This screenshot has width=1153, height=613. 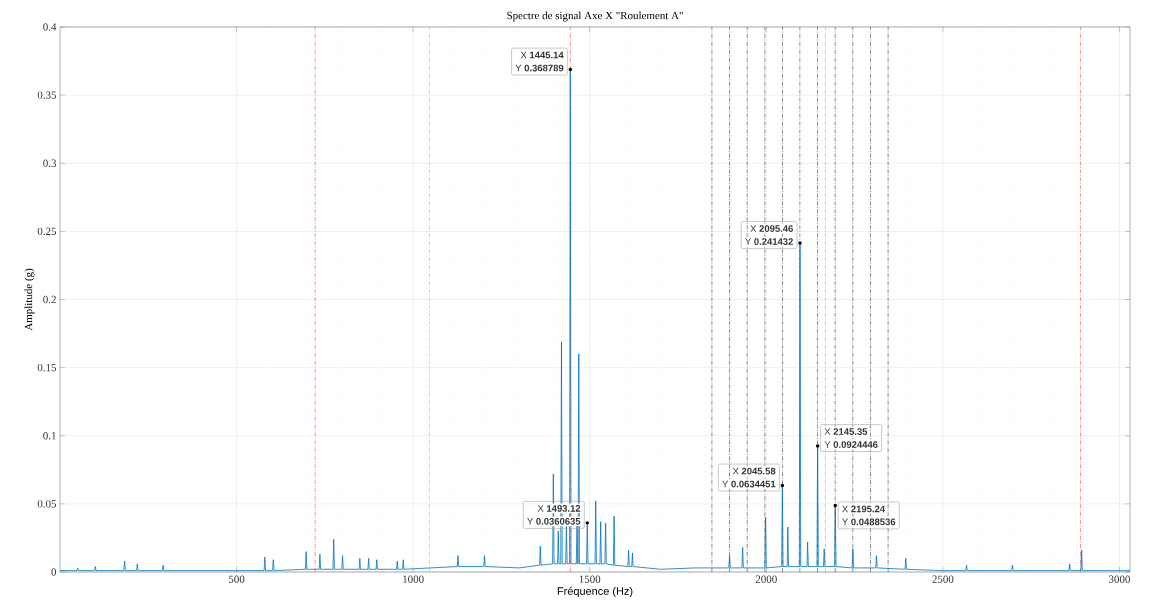 What do you see at coordinates (50, 163) in the screenshot?
I see `y-tick-label: 0.3` at bounding box center [50, 163].